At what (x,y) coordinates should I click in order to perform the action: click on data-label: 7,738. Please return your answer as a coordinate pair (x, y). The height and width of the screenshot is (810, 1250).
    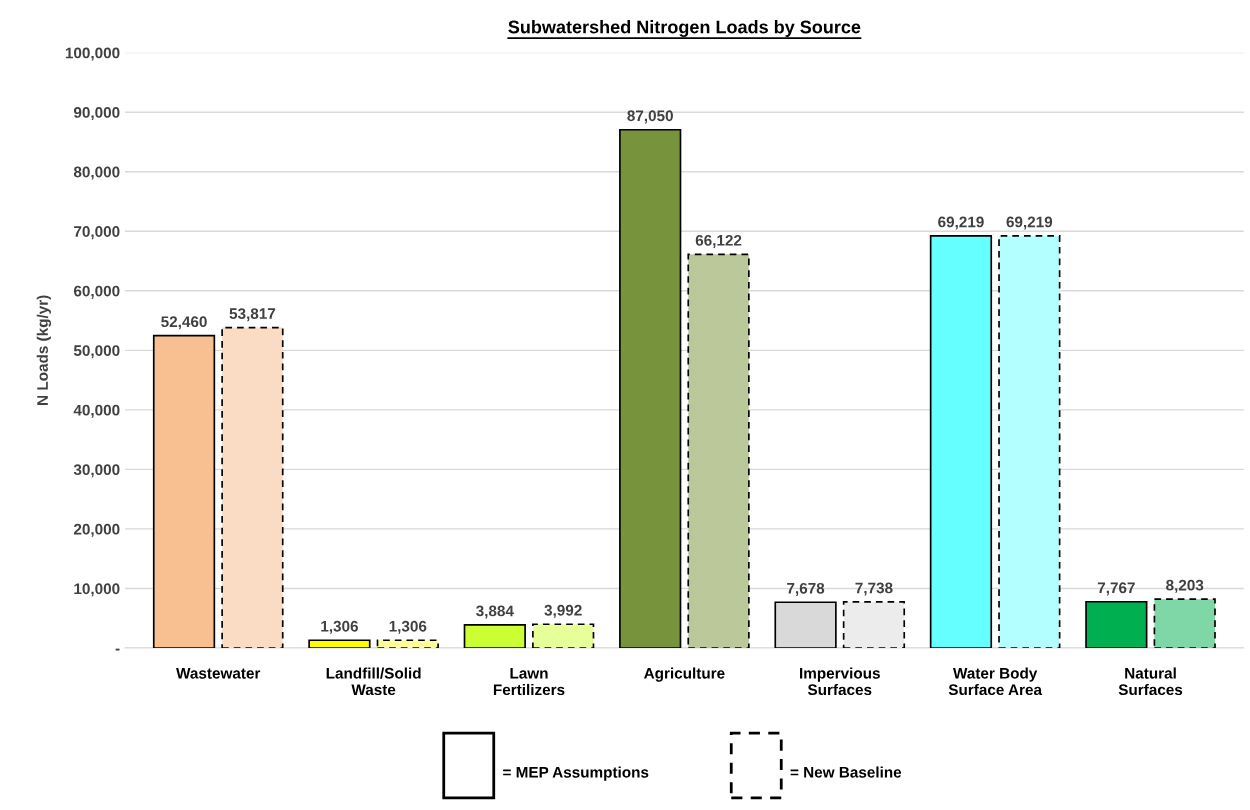
    Looking at the image, I should click on (874, 589).